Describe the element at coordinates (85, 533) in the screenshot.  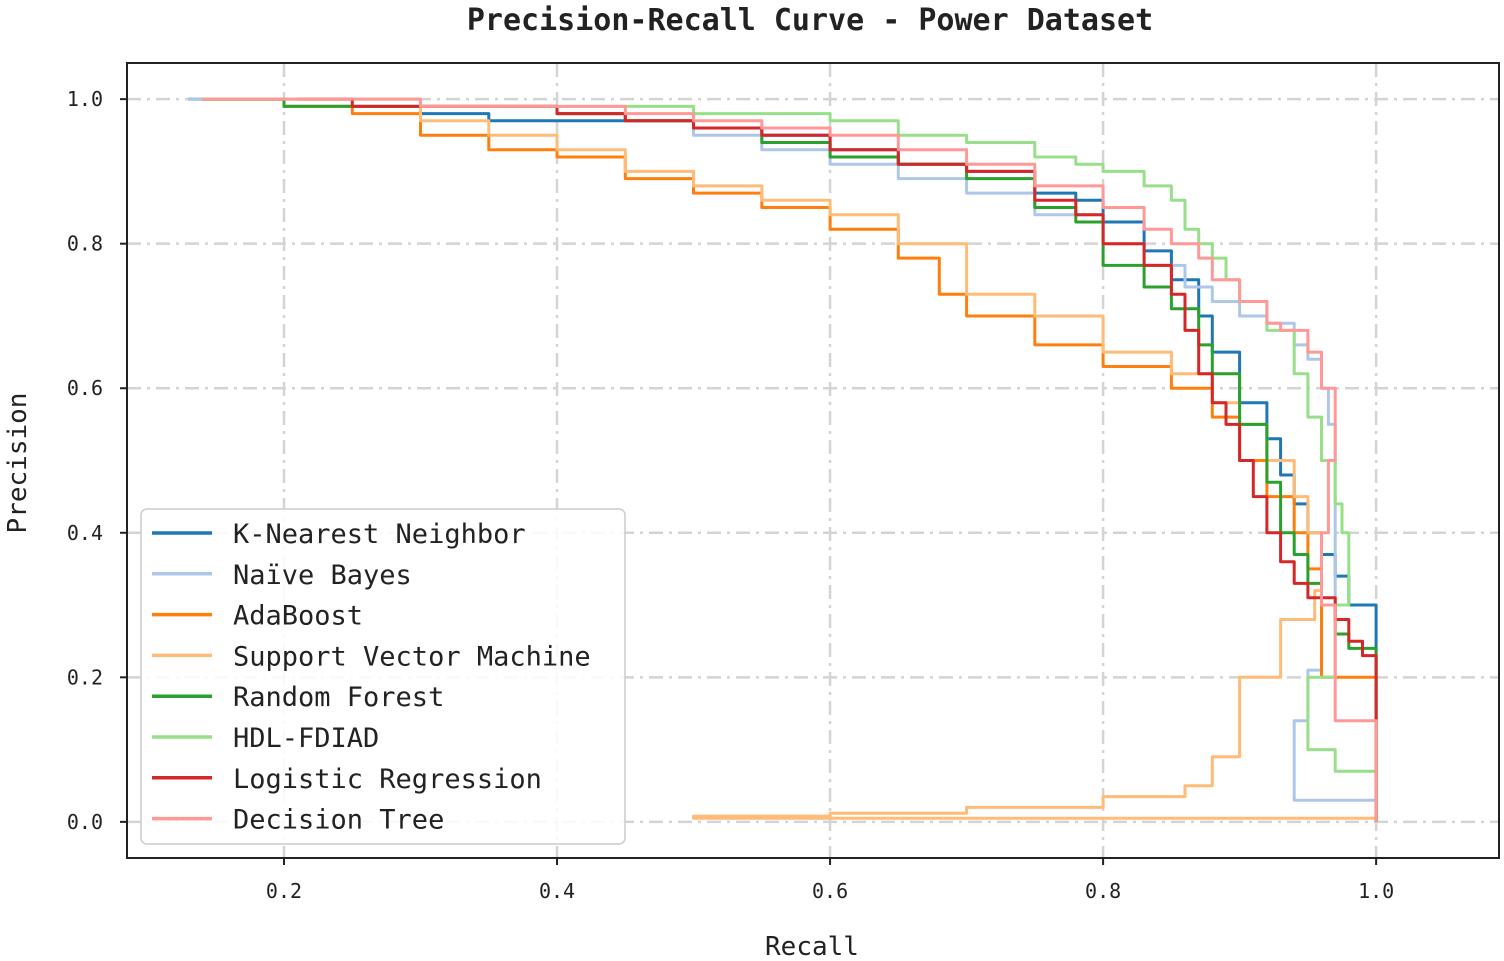
I see `y-tick-label: 0.4` at that location.